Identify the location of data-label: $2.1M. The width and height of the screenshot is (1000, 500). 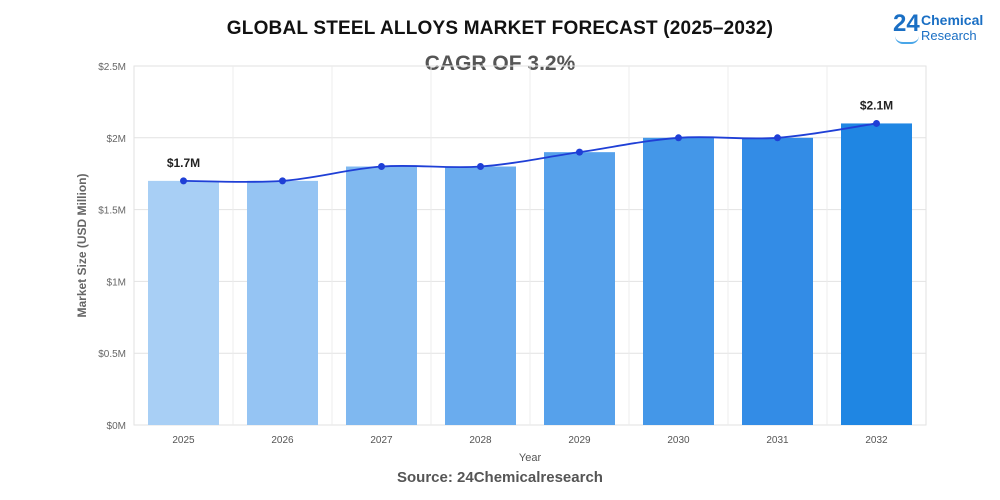
(876, 105).